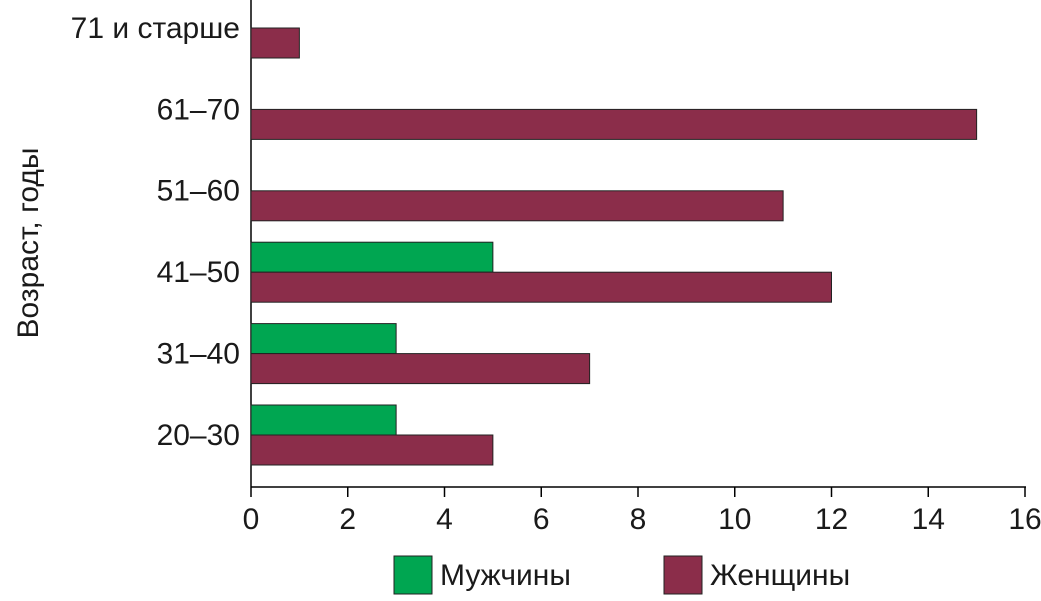 The width and height of the screenshot is (1041, 601). Describe the element at coordinates (928, 519) in the screenshot. I see `x-tick-label: 14` at that location.